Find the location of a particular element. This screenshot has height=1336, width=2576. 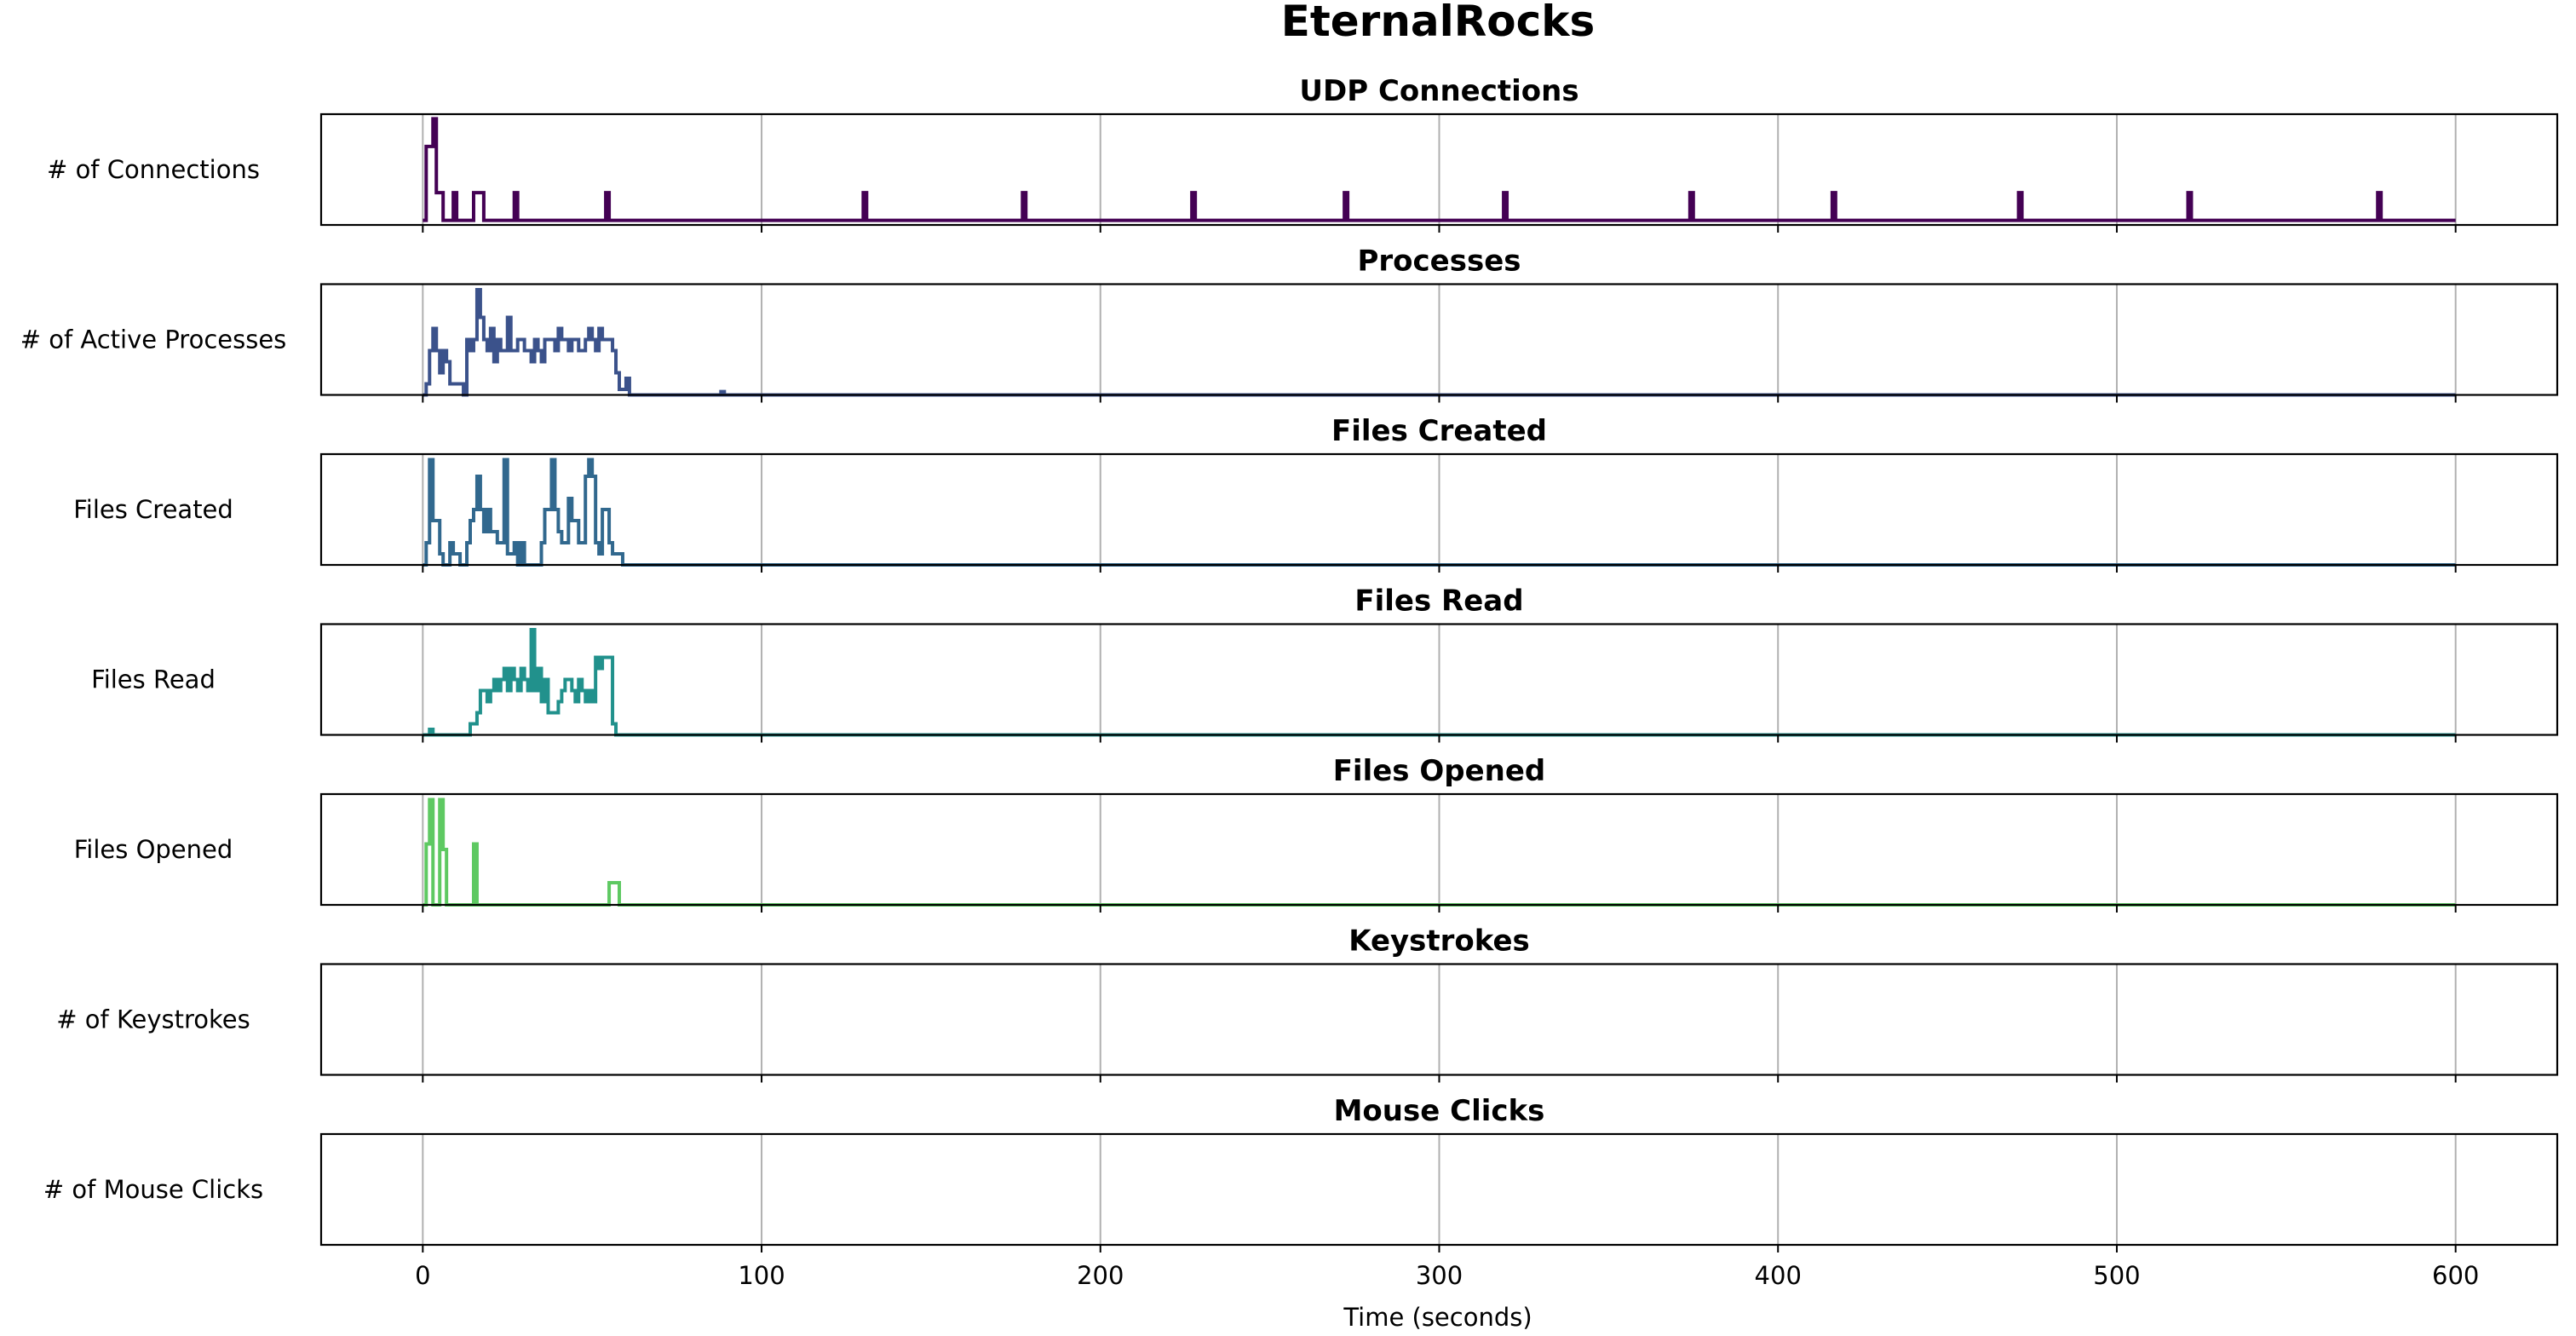

panel-title: Processes is located at coordinates (1439, 262).